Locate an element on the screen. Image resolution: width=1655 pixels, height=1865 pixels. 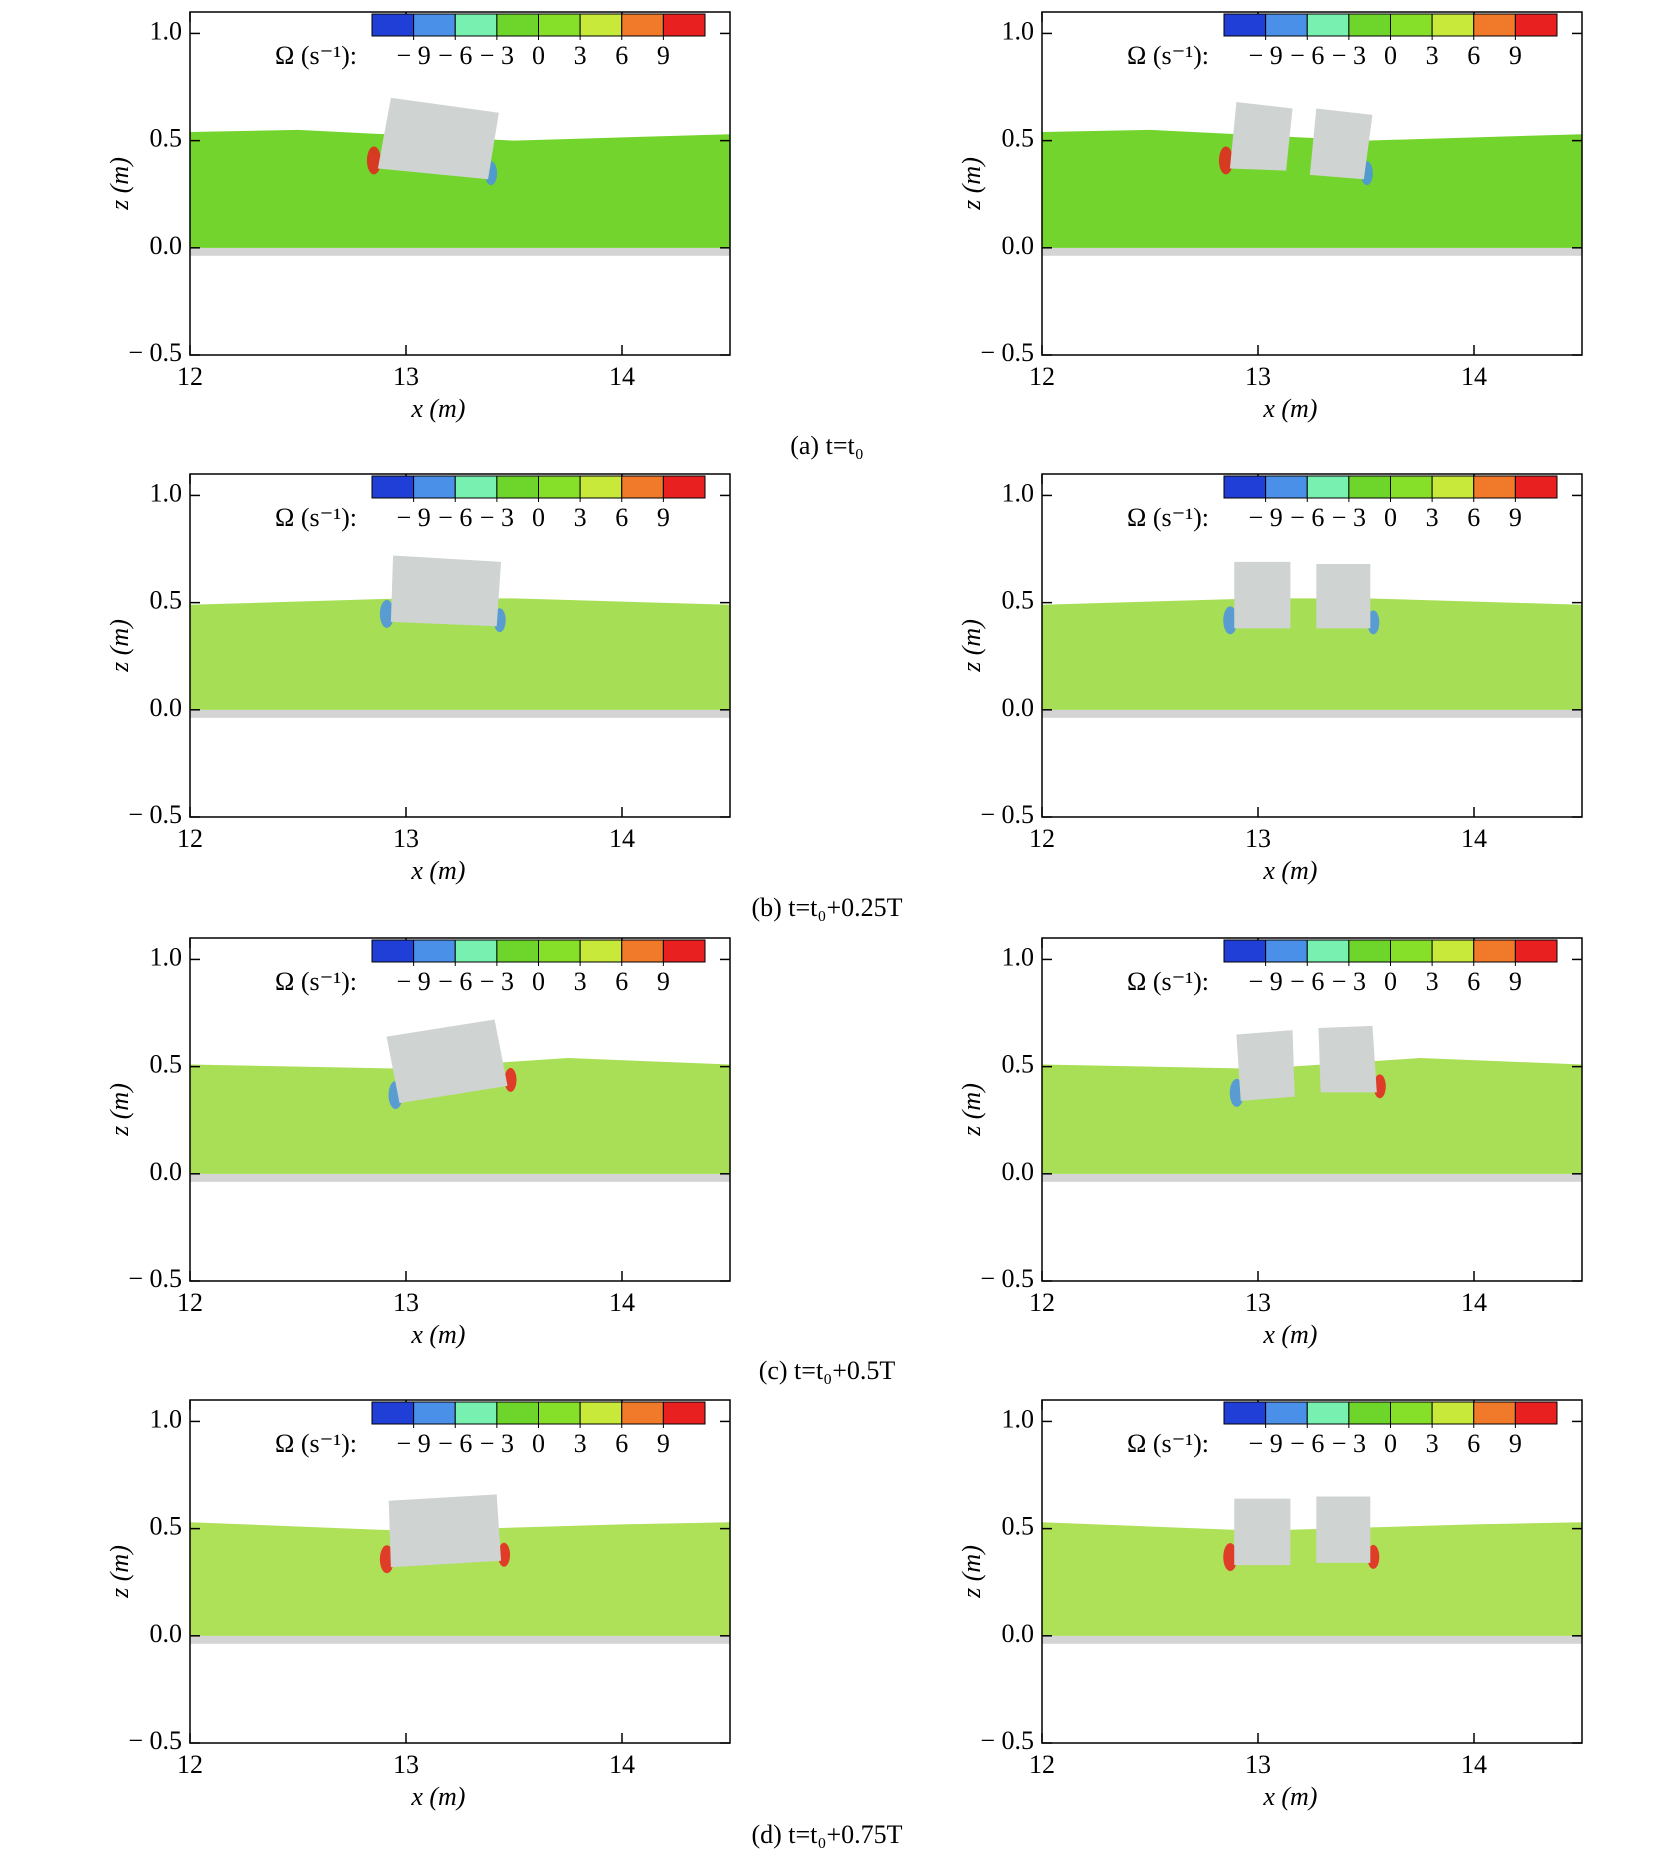
water is located at coordinates (460, 654).